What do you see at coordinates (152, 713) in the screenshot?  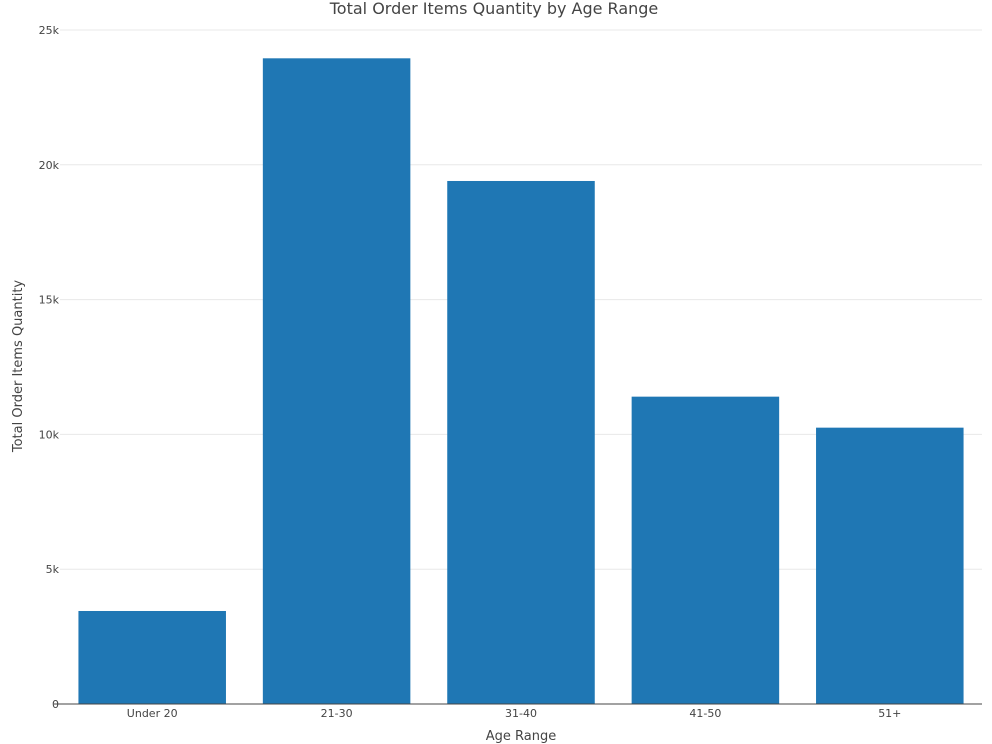 I see `x-tick-label: Under 20` at bounding box center [152, 713].